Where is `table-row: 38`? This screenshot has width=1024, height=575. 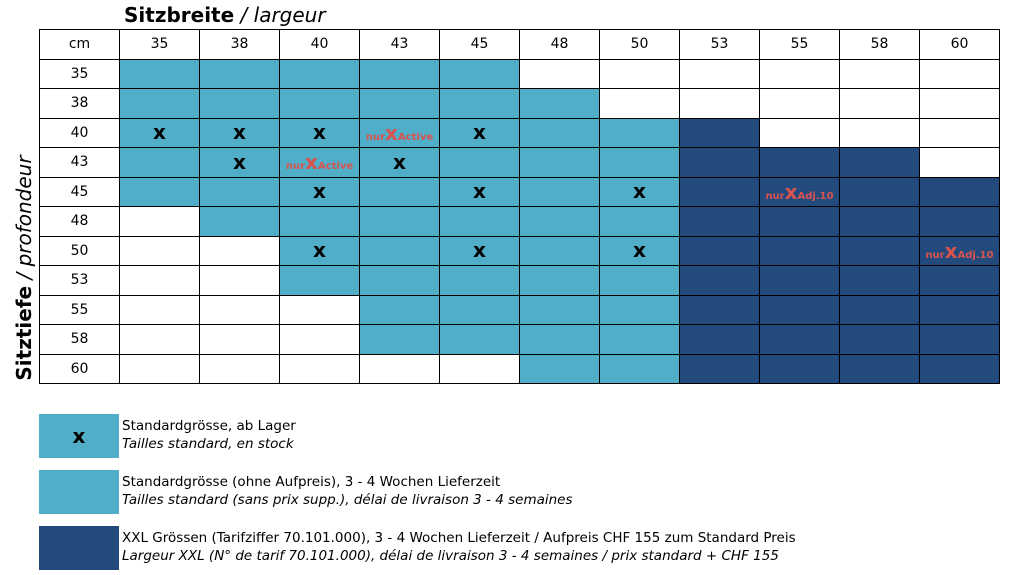 table-row: 38 is located at coordinates (519, 103).